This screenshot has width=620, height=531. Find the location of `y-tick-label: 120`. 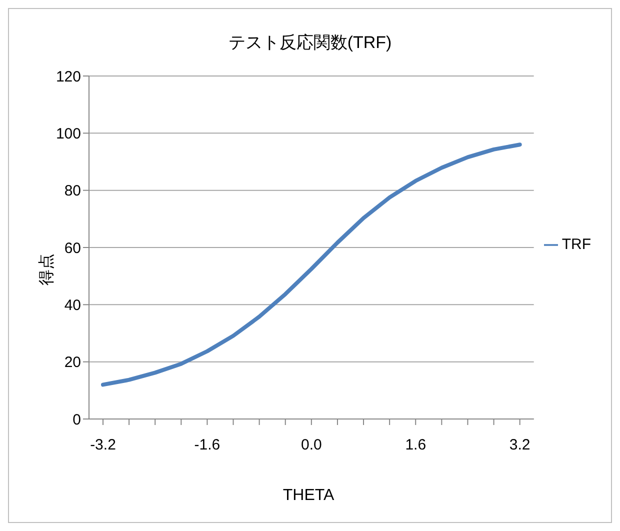

y-tick-label: 120 is located at coordinates (68, 77).